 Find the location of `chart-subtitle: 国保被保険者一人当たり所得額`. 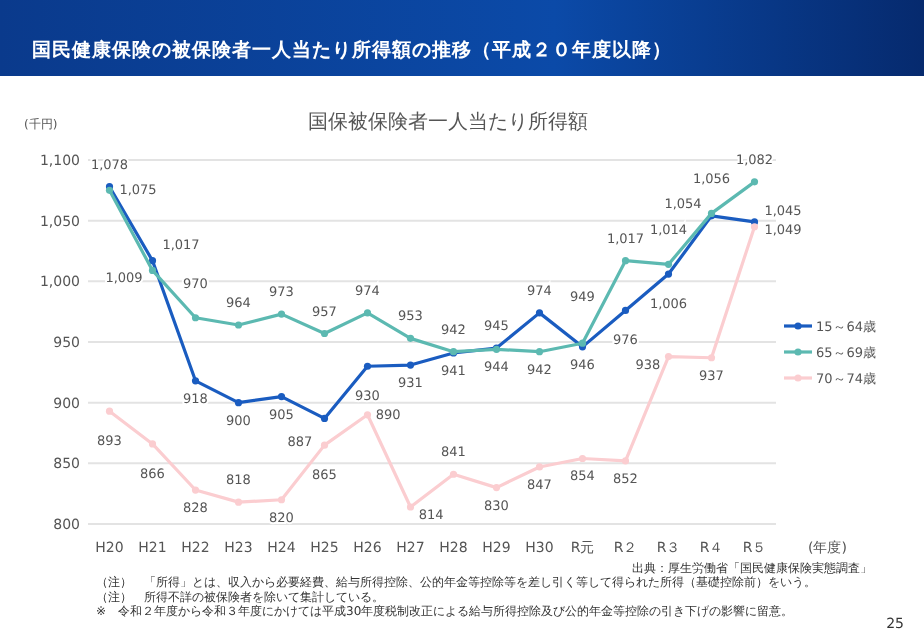

chart-subtitle: 国保被保険者一人当たり所得額 is located at coordinates (448, 122).